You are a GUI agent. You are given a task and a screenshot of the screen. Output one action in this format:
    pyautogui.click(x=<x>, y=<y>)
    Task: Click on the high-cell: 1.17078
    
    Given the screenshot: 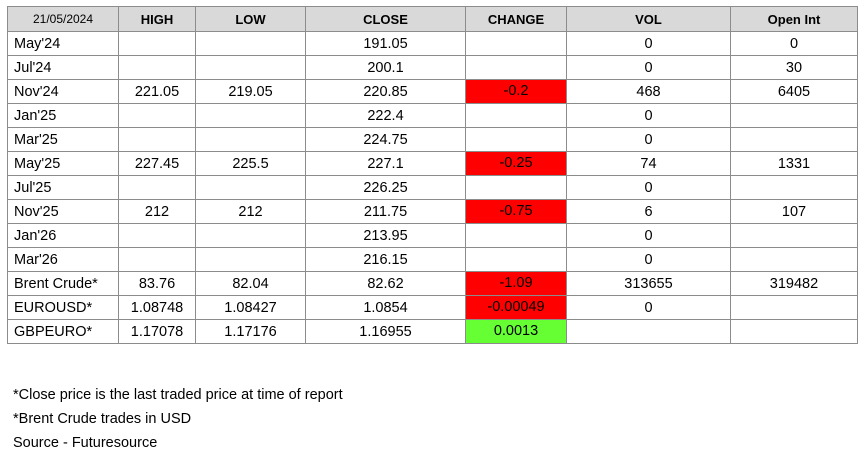 What is the action you would take?
    pyautogui.click(x=157, y=331)
    